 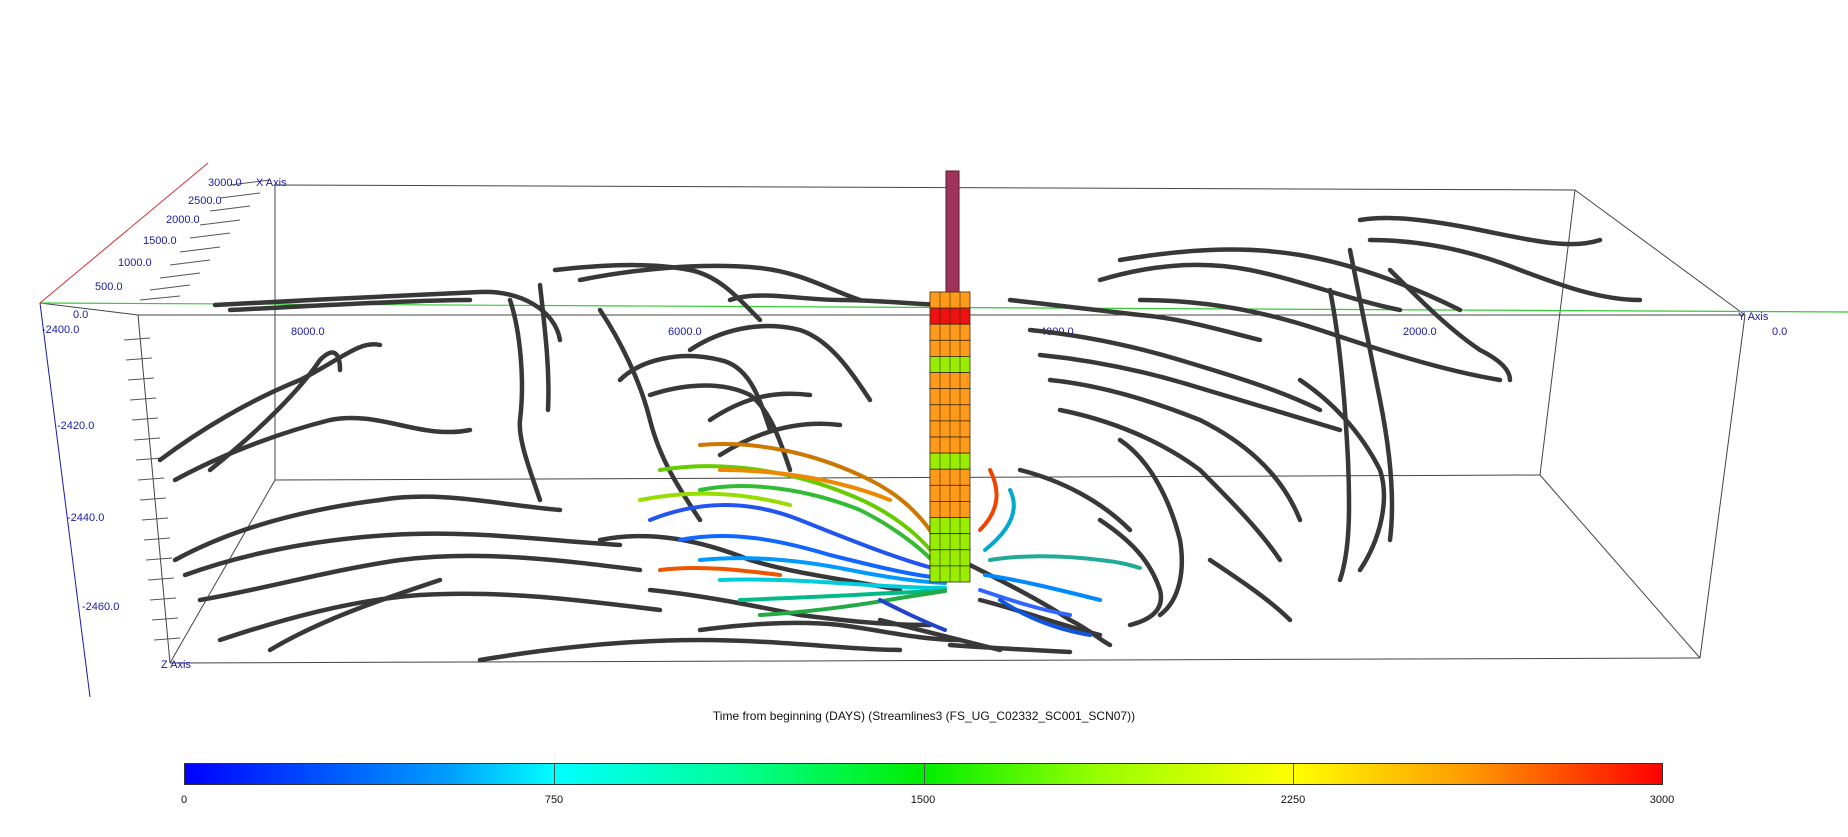 I want to click on z-axis-line, so click(x=65, y=500).